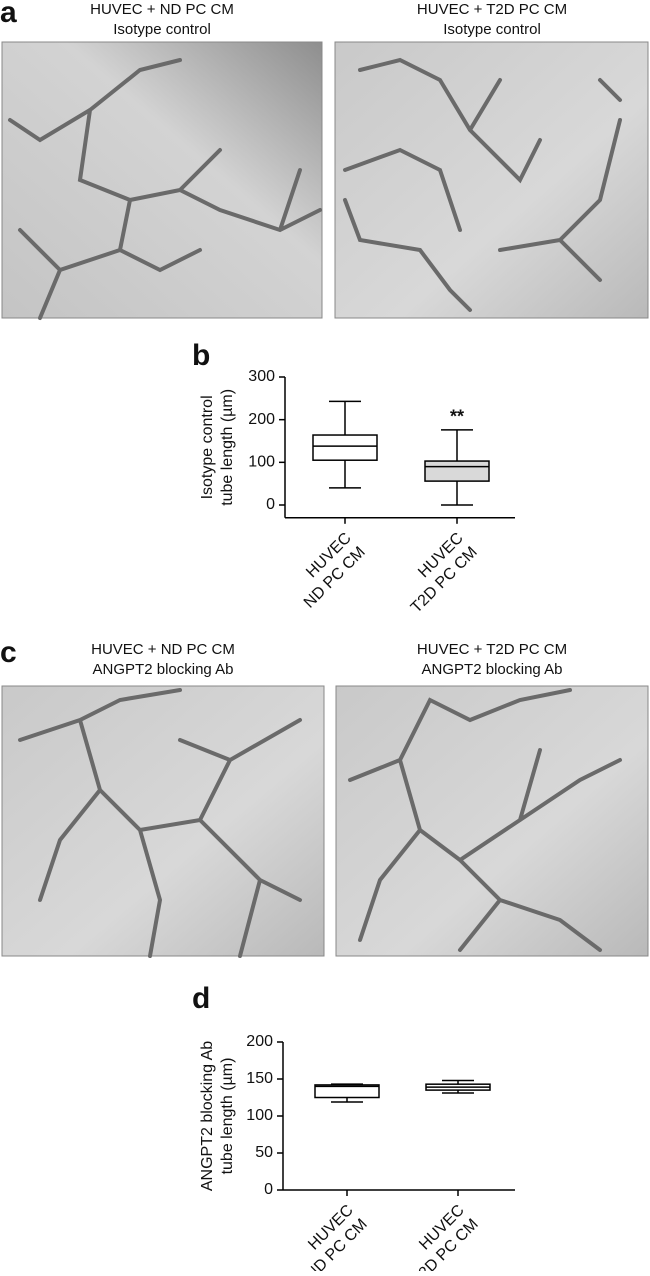 This screenshot has width=650, height=1276. I want to click on panel-label: d, so click(201, 998).